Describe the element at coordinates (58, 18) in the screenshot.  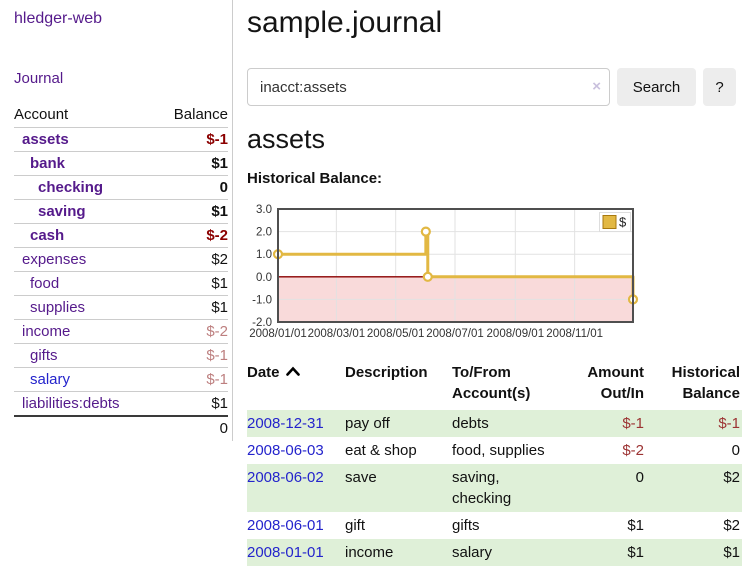
I see `app-brand-link: hledger-web` at that location.